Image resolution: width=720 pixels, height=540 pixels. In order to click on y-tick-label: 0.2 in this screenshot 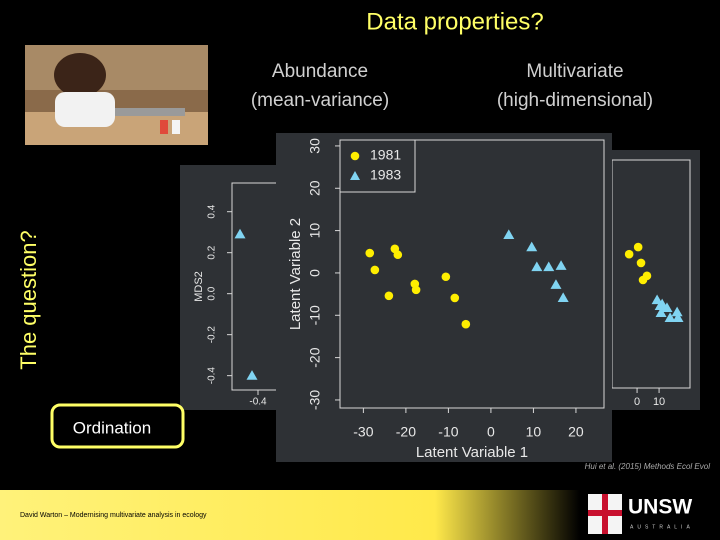, I will do `click(212, 252)`.